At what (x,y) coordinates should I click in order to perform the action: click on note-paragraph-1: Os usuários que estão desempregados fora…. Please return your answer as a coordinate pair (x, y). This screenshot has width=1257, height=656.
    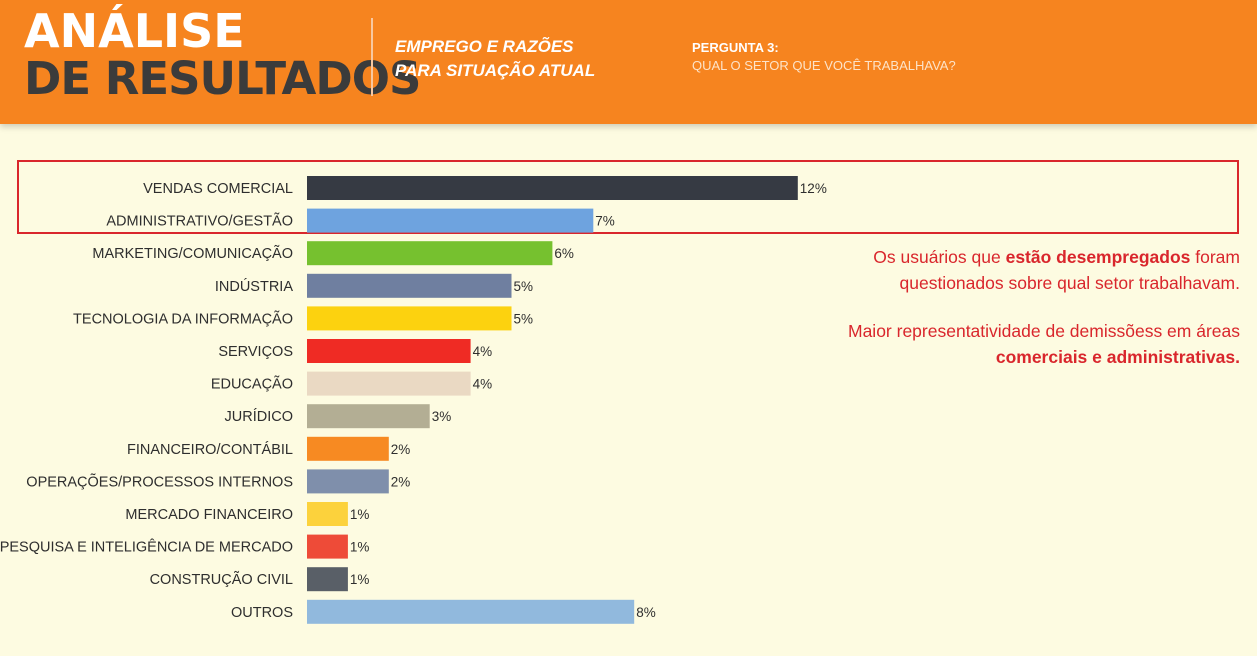
    Looking at the image, I should click on (1030, 270).